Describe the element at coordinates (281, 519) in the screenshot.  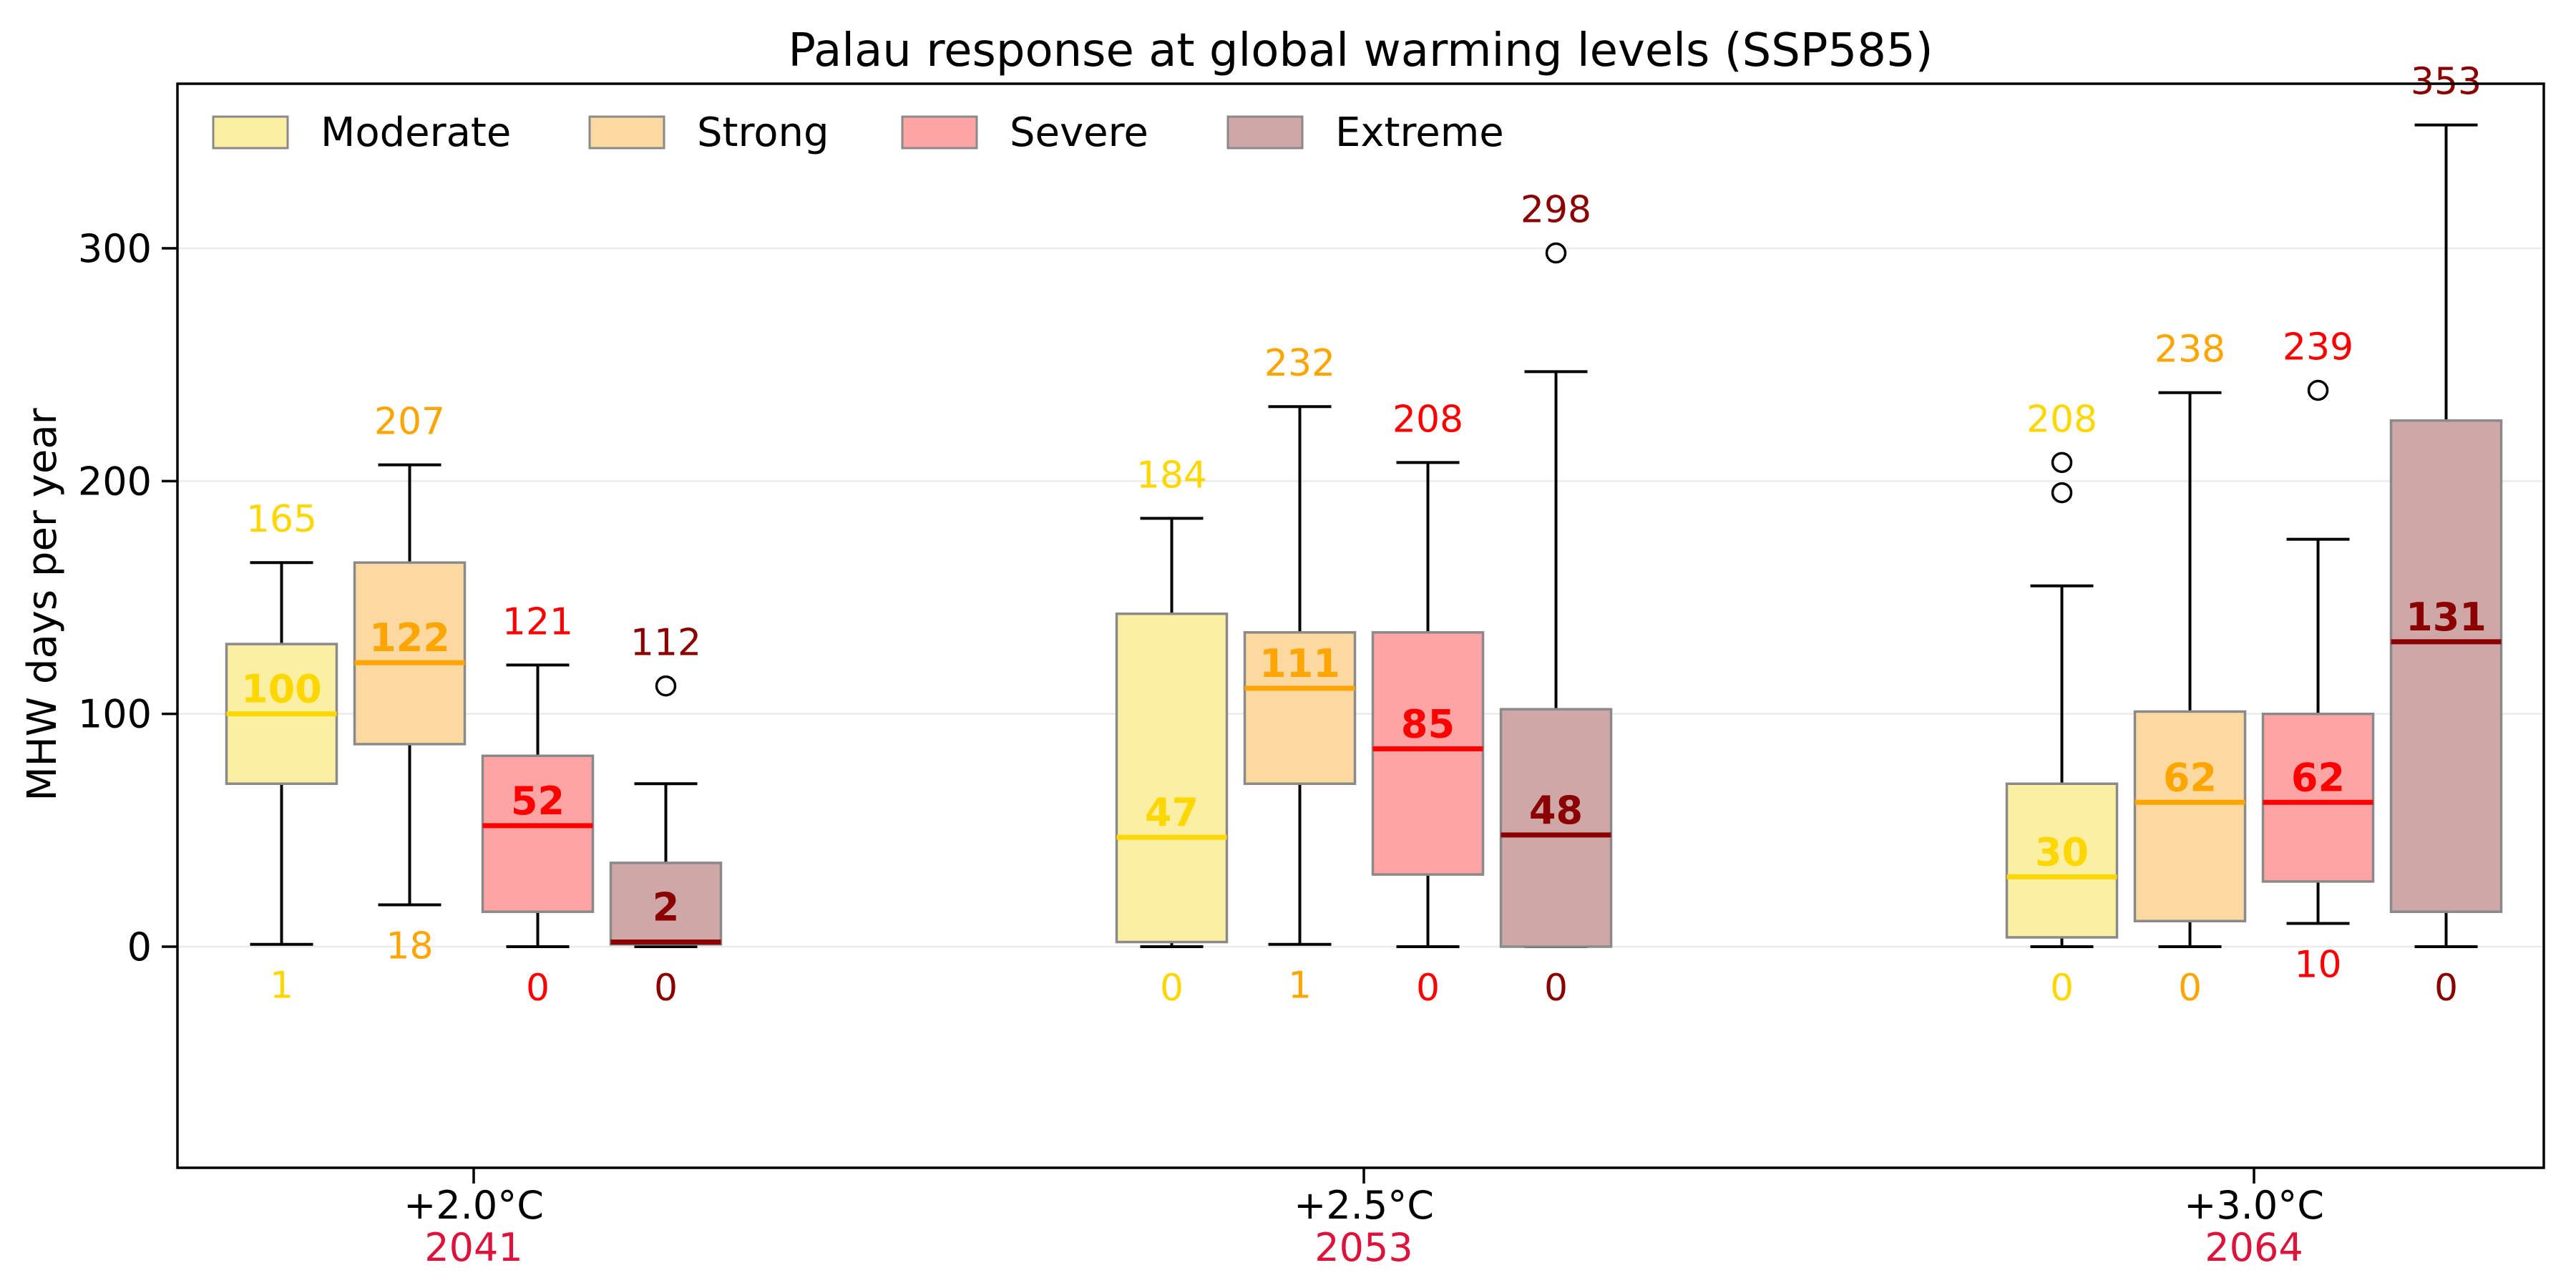
I see `max-label: 165` at that location.